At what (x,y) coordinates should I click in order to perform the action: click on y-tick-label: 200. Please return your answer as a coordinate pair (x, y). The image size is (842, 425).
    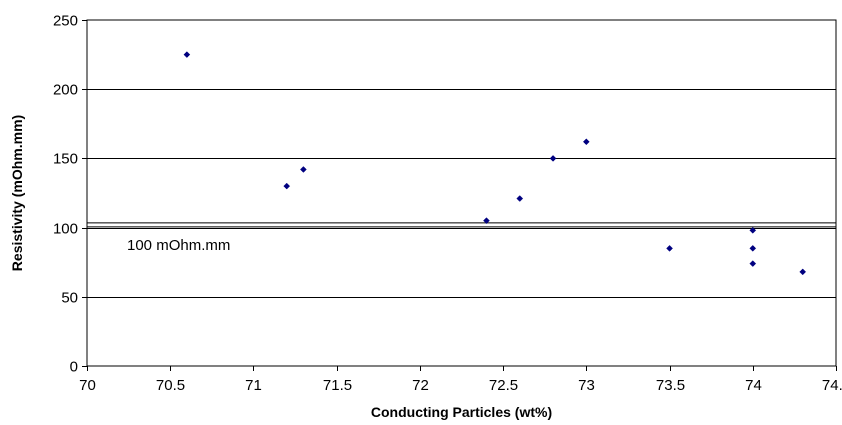
    Looking at the image, I should click on (65, 90).